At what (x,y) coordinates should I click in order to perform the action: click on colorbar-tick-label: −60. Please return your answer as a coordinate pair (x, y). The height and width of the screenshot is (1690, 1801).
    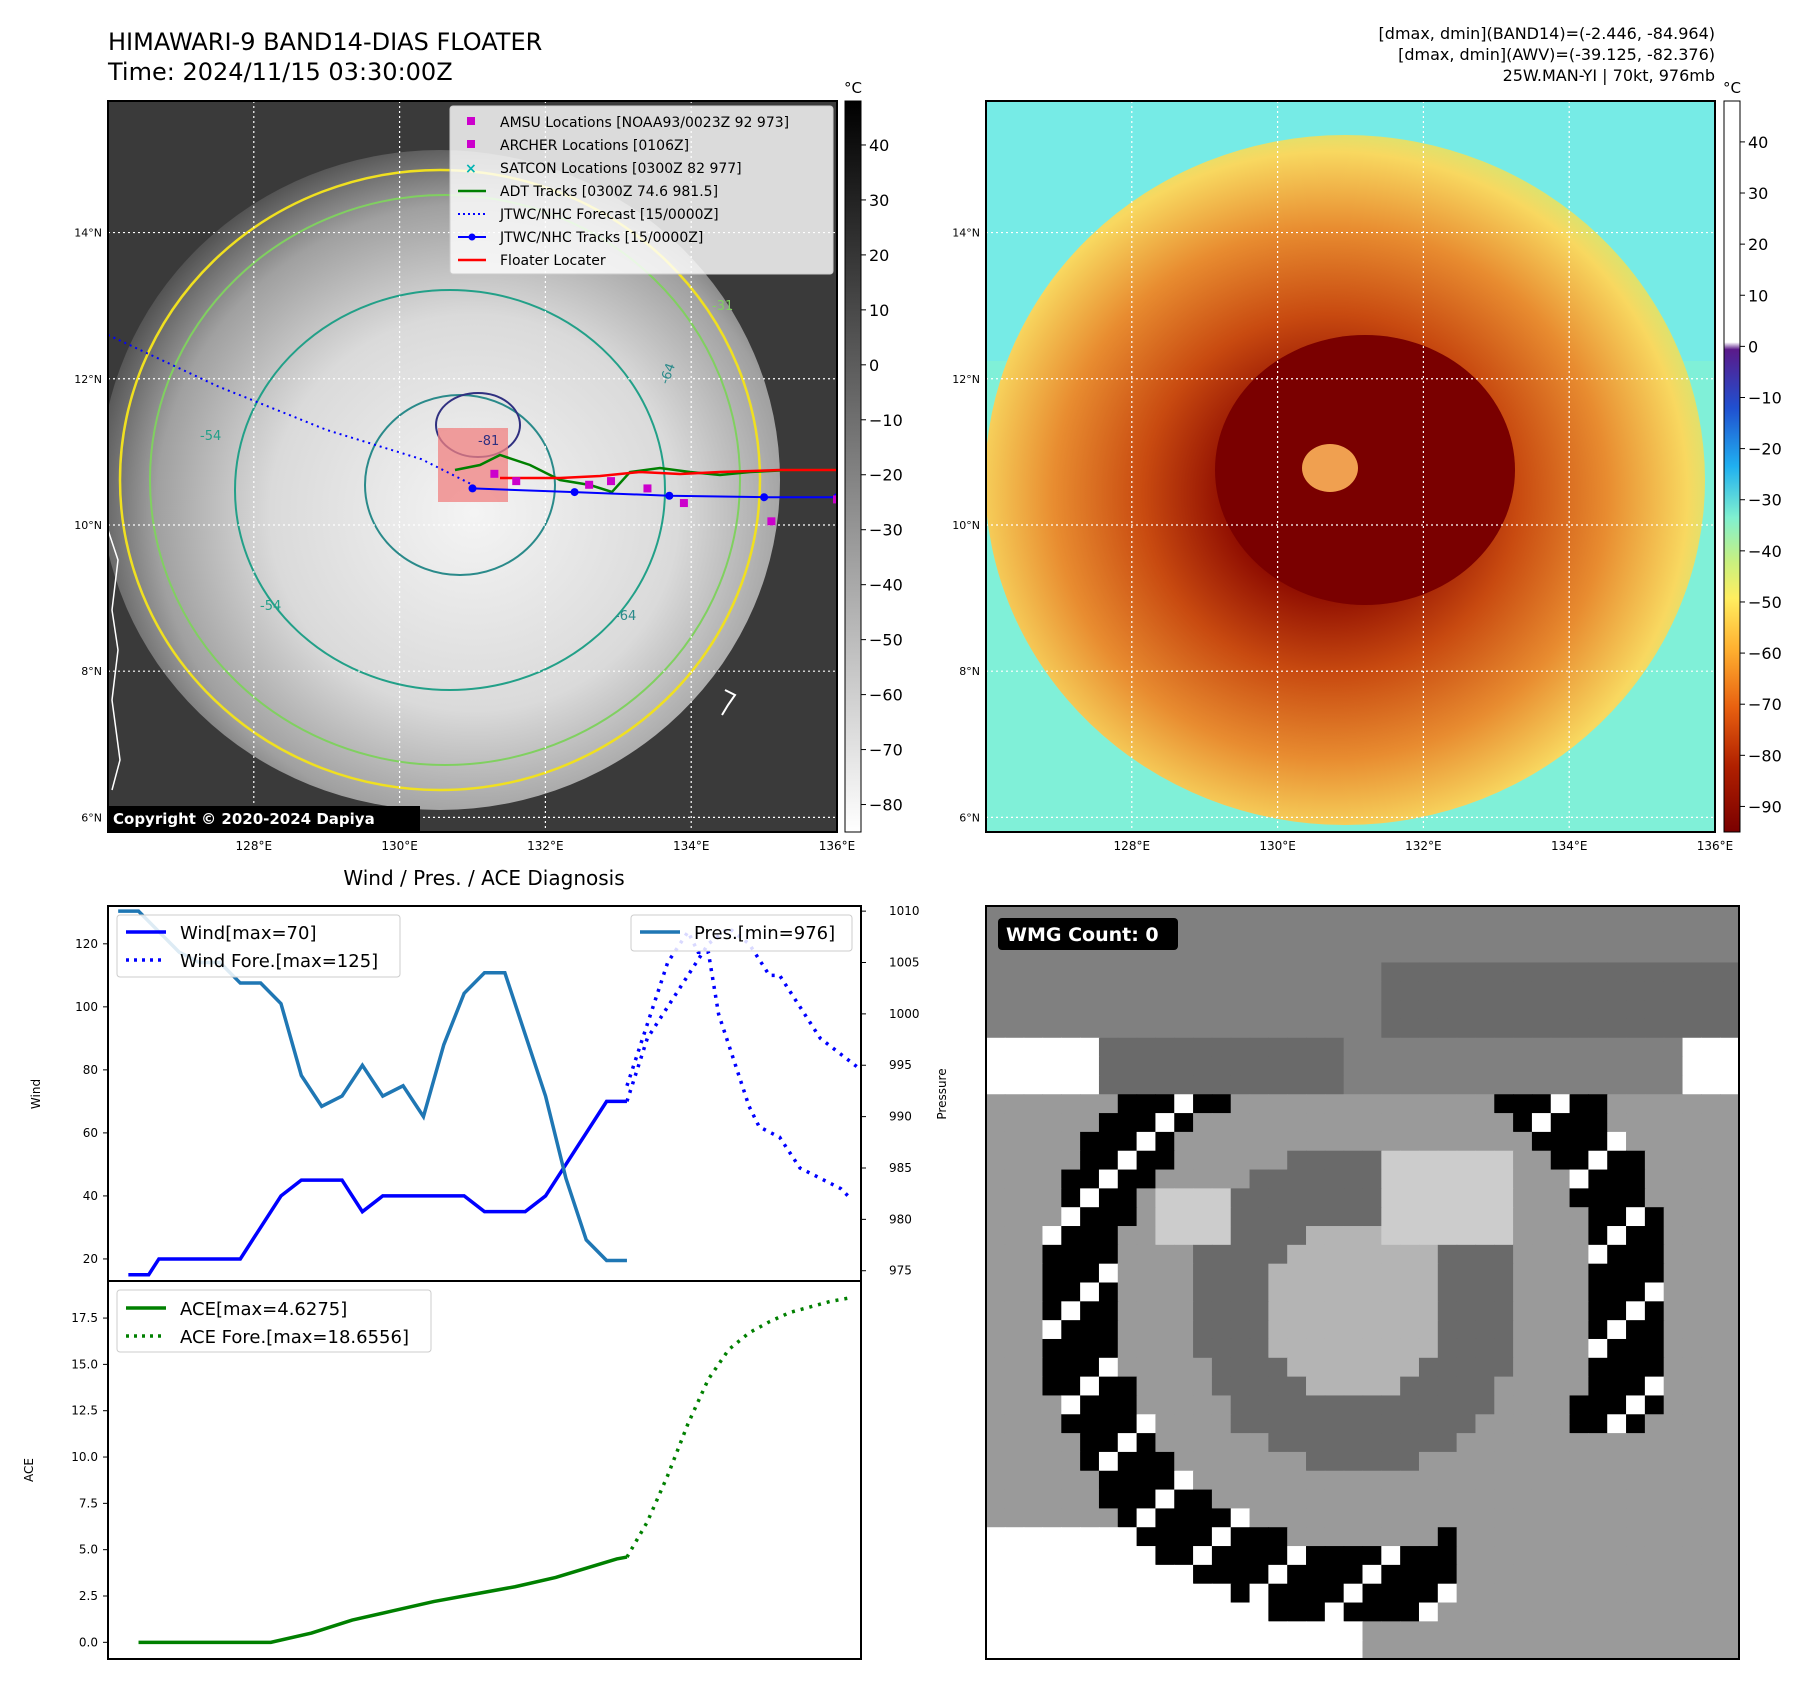
    Looking at the image, I should click on (886, 695).